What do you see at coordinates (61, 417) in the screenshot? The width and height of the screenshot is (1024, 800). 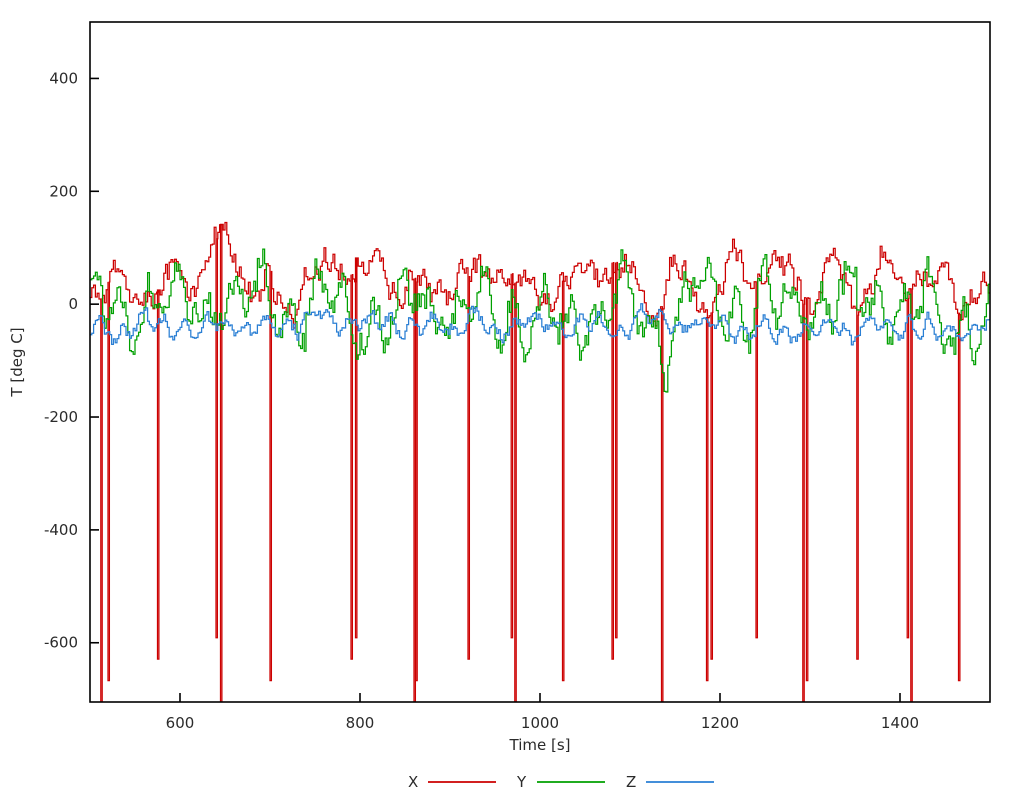 I see `y-tick-label: -200` at bounding box center [61, 417].